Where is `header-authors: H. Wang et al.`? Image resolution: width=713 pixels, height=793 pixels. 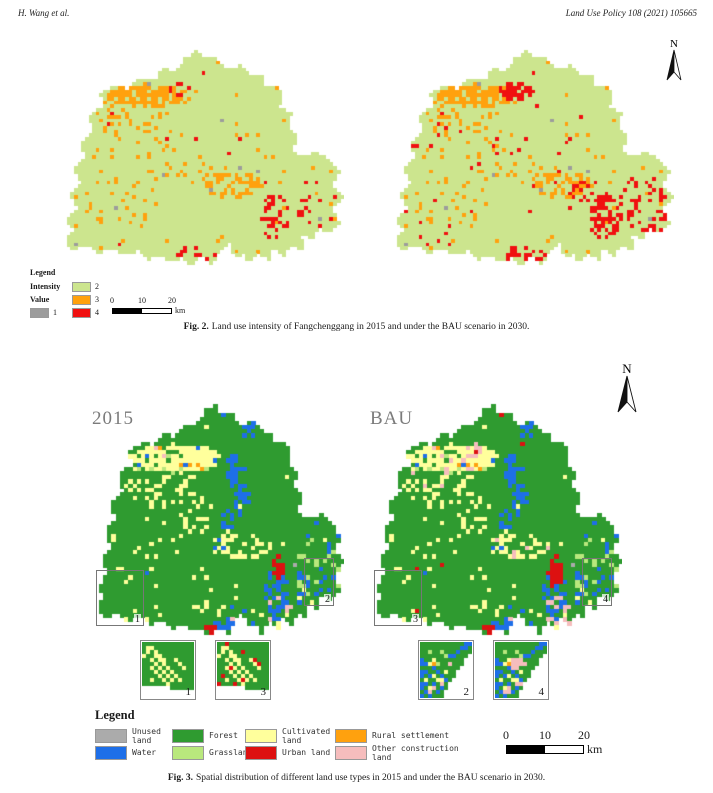
header-authors: H. Wang et al. is located at coordinates (44, 13).